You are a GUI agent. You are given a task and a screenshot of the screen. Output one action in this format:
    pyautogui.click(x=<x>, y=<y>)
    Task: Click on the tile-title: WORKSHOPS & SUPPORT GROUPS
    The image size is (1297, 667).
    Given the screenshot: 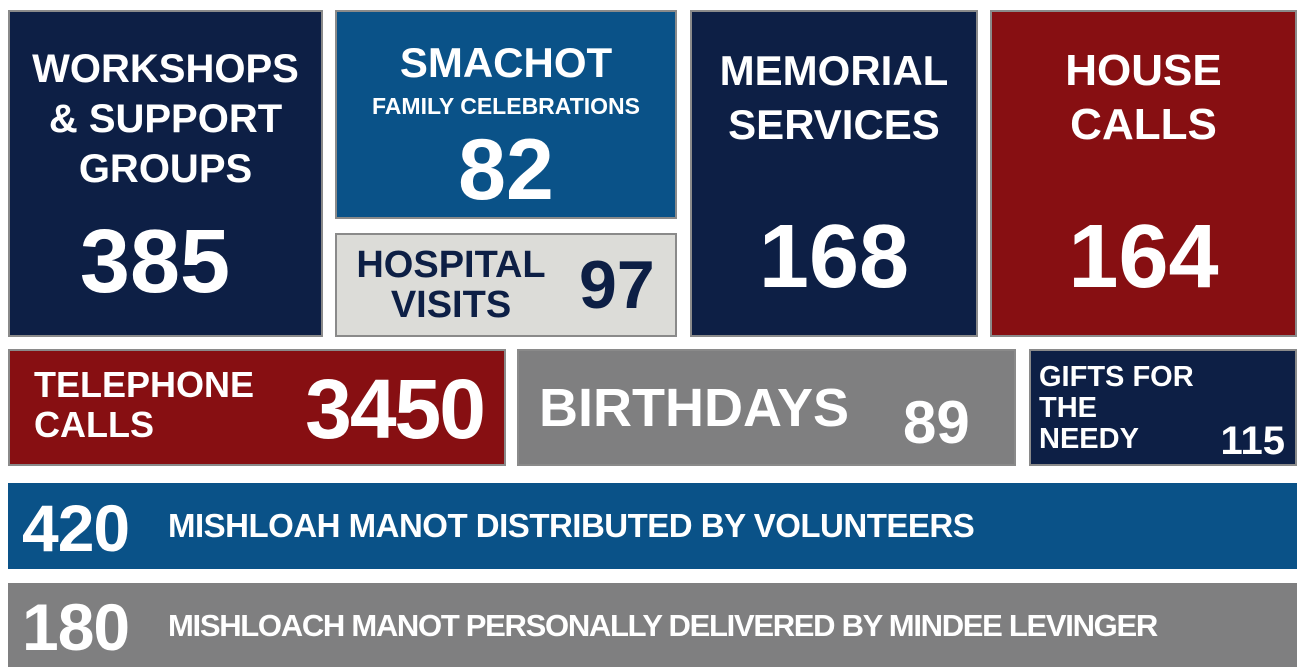 What is the action you would take?
    pyautogui.click(x=165, y=119)
    